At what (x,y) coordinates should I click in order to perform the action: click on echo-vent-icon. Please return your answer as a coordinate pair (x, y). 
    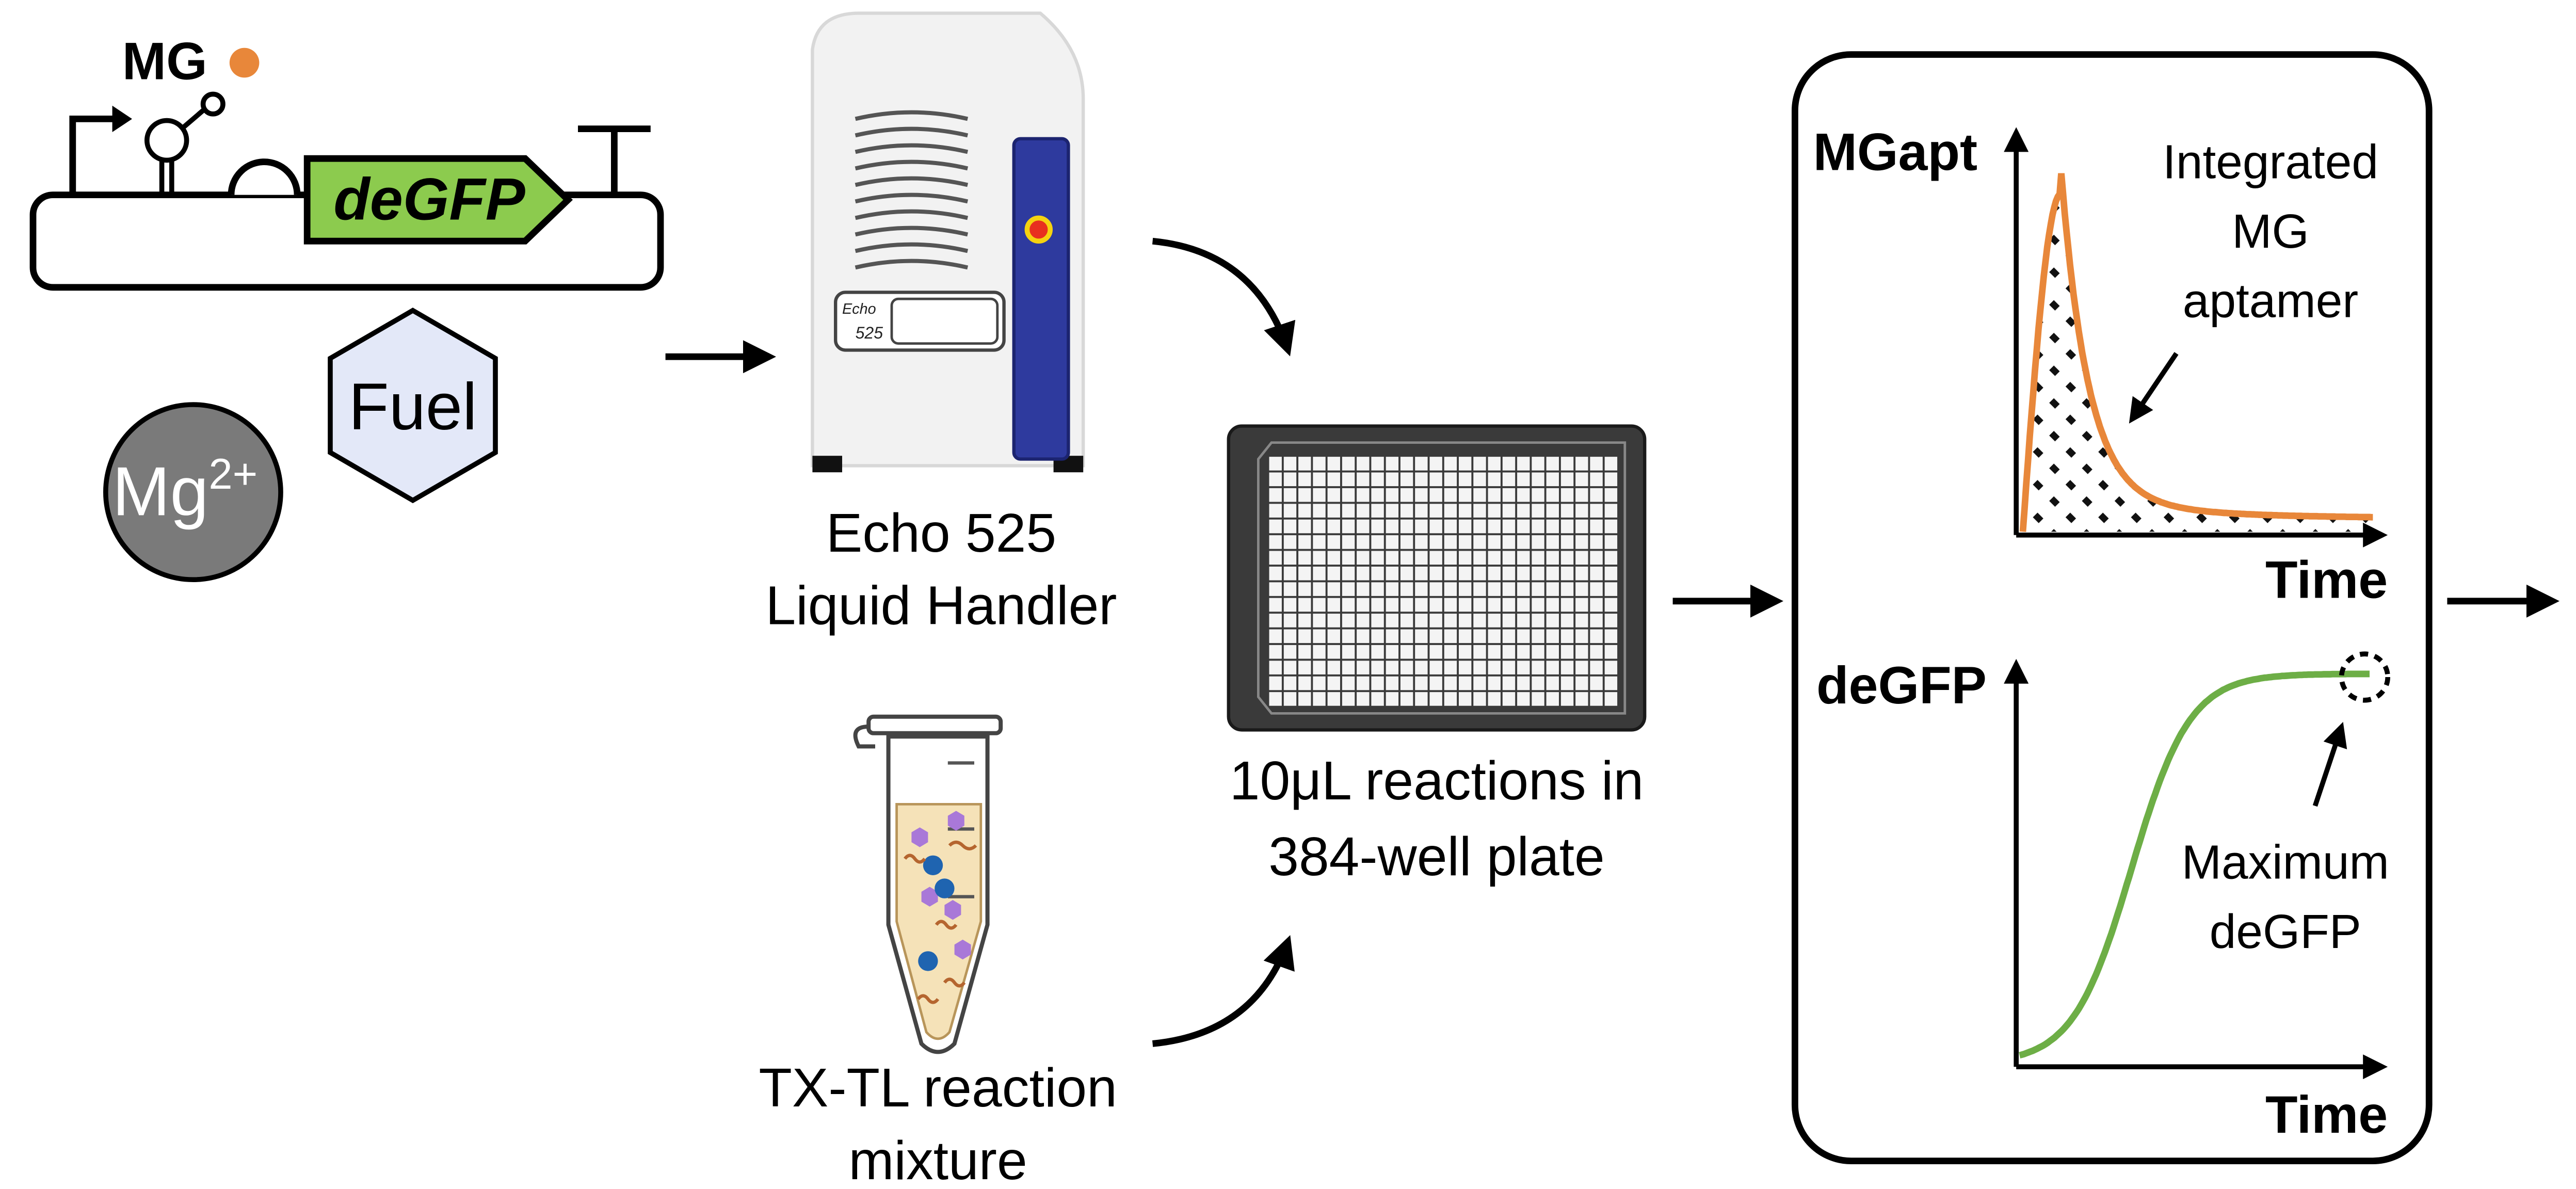
    Looking at the image, I should click on (912, 190).